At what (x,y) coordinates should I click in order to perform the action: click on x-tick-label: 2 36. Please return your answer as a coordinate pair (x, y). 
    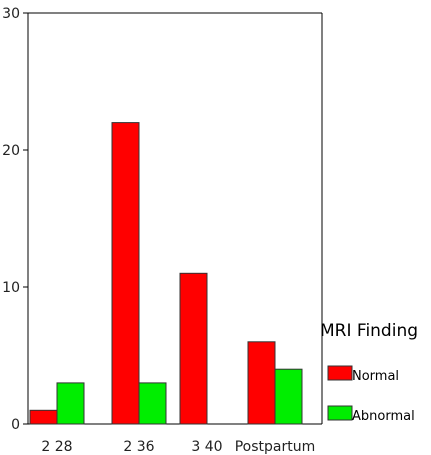
    Looking at the image, I should click on (138, 447).